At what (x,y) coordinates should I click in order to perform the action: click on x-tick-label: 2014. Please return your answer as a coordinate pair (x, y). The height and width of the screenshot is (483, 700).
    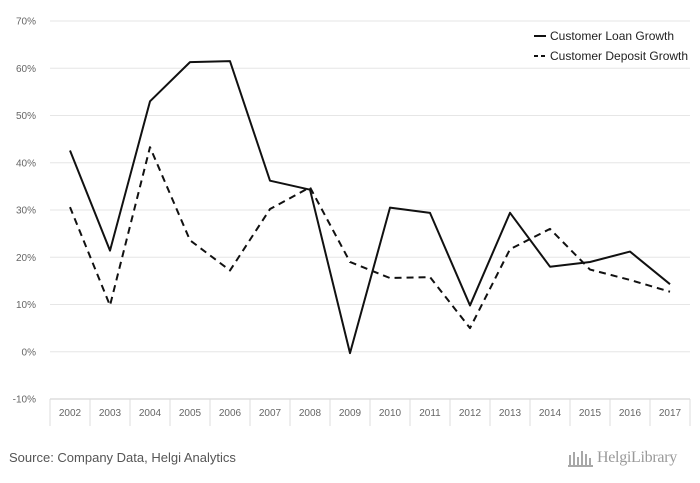
    Looking at the image, I should click on (550, 413).